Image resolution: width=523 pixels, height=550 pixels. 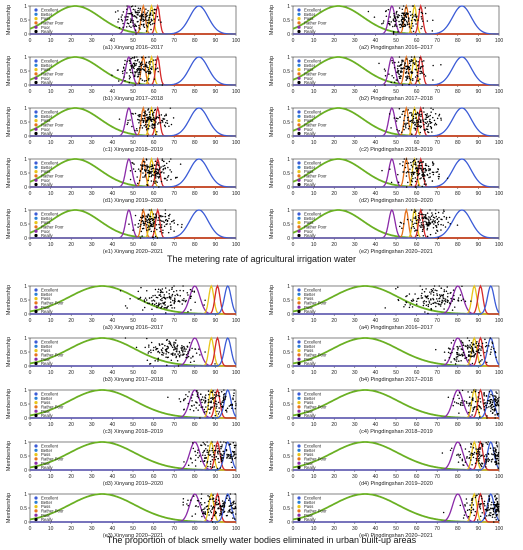 What do you see at coordinates (133, 41) in the screenshot?
I see `x-tick-label: 50` at bounding box center [133, 41].